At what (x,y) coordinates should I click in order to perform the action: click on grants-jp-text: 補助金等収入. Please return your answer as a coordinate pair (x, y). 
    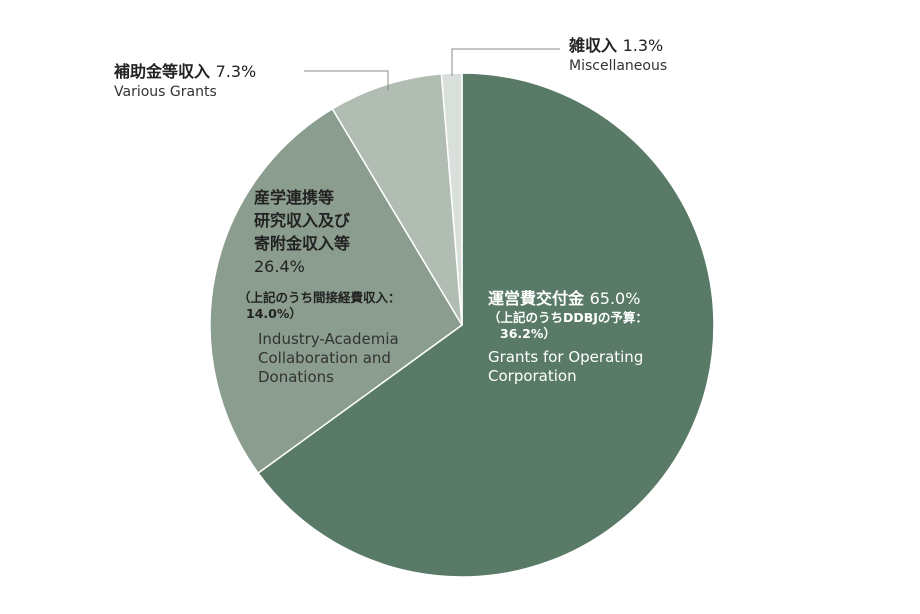
    Looking at the image, I should click on (162, 71).